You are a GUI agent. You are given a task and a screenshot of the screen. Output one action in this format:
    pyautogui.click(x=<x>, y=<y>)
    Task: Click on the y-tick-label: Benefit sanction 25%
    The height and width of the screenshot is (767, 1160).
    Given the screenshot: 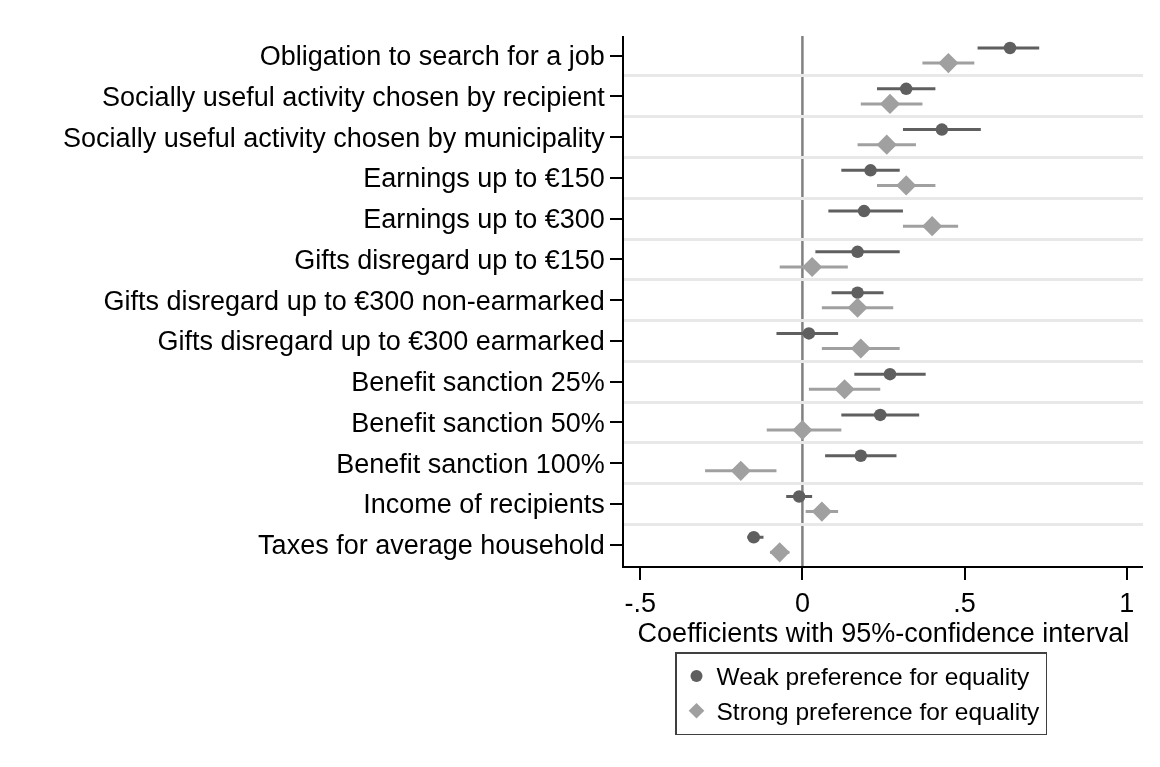 What is the action you would take?
    pyautogui.click(x=478, y=382)
    